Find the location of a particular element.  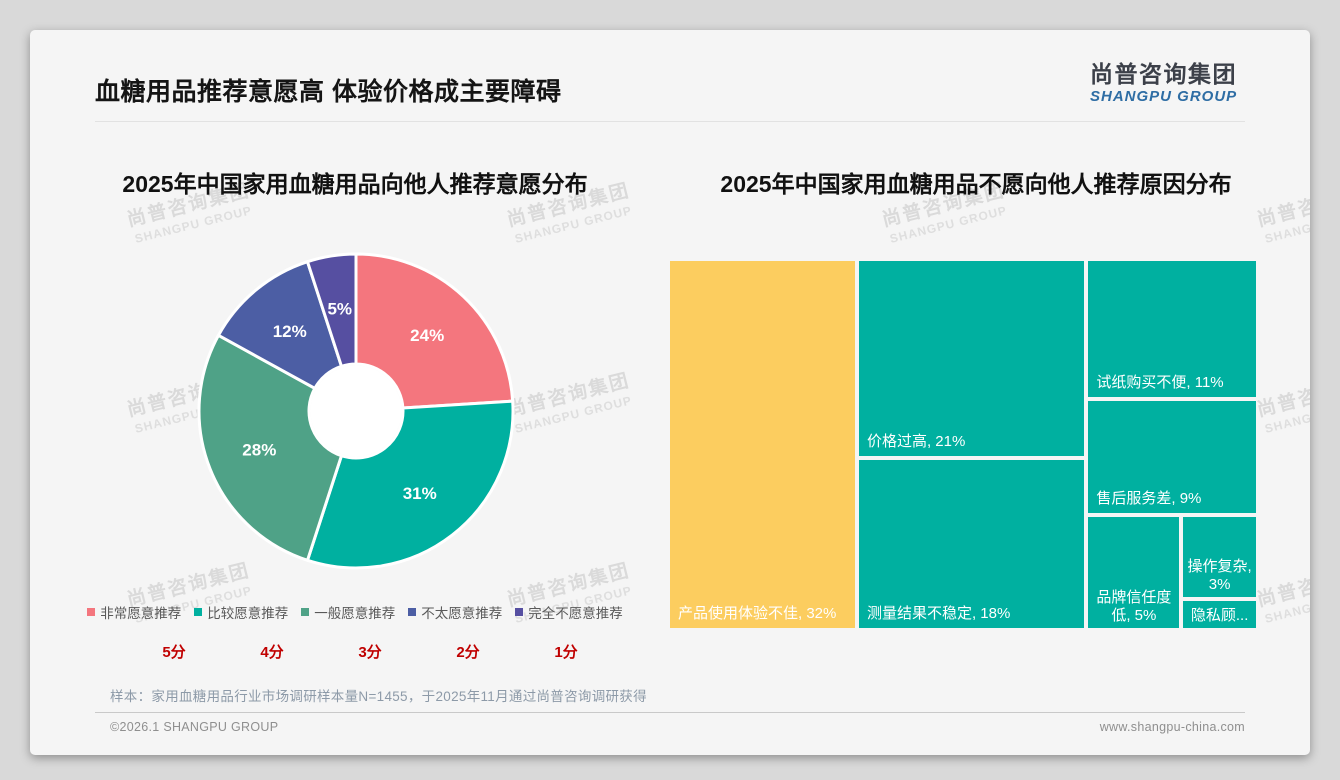

logo-en-text: SHANGPU GROUP is located at coordinates (1164, 97).